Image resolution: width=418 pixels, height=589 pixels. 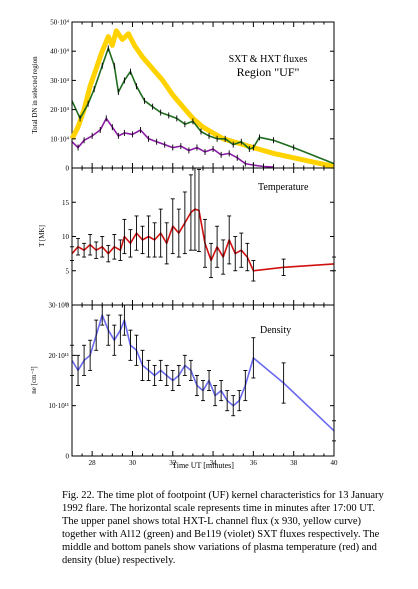 What do you see at coordinates (59, 110) in the screenshot?
I see `top-y-tick-label: 20·10⁴` at bounding box center [59, 110].